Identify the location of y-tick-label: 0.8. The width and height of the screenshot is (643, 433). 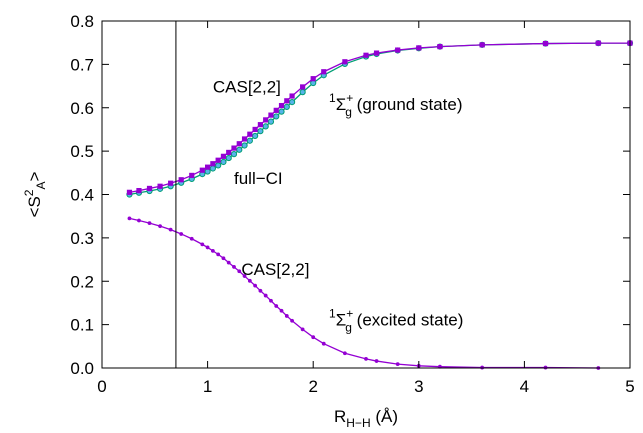
(82, 21).